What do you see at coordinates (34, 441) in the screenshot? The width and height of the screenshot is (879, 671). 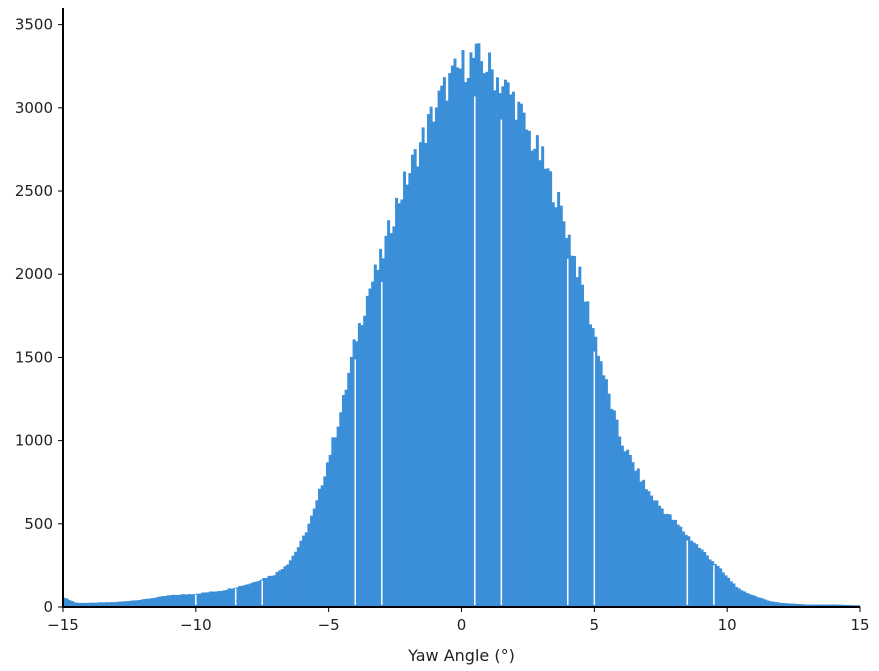 I see `y-tick-label: 1000` at bounding box center [34, 441].